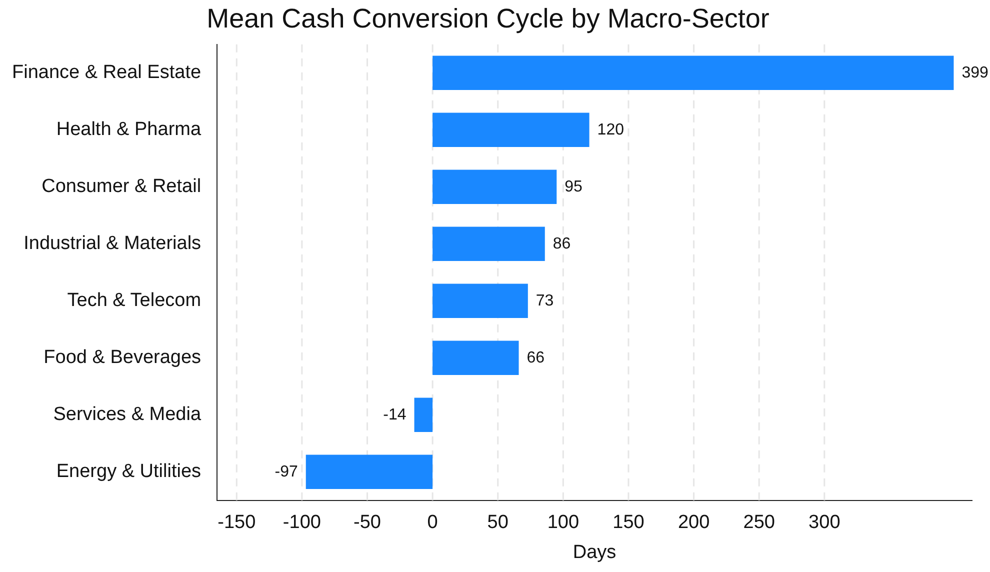  What do you see at coordinates (122, 187) in the screenshot?
I see `y-tick-label: Consumer & Retail` at bounding box center [122, 187].